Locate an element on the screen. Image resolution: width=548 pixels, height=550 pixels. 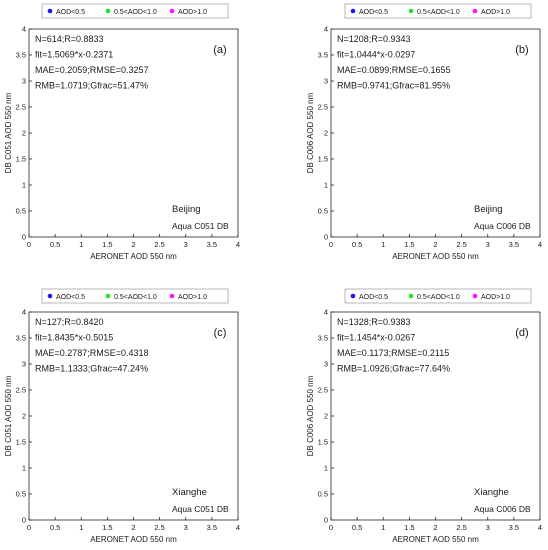
x-tick-label: 1 is located at coordinates (383, 244).